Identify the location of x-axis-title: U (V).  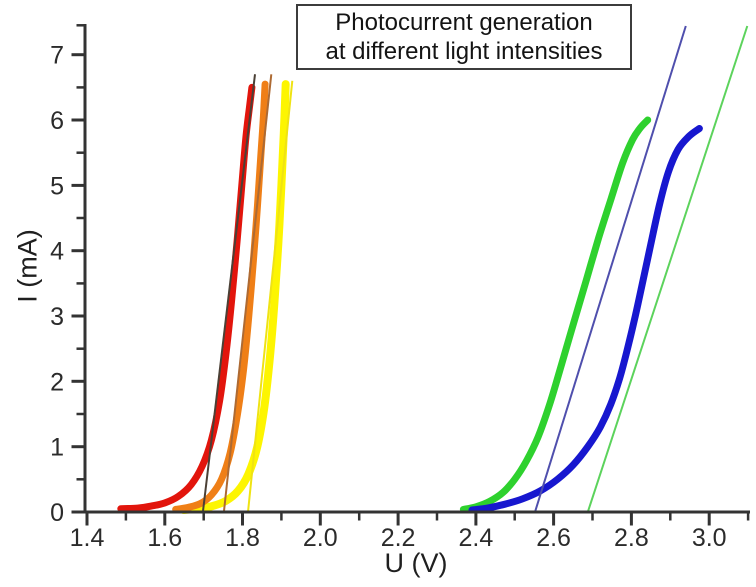
(416, 563).